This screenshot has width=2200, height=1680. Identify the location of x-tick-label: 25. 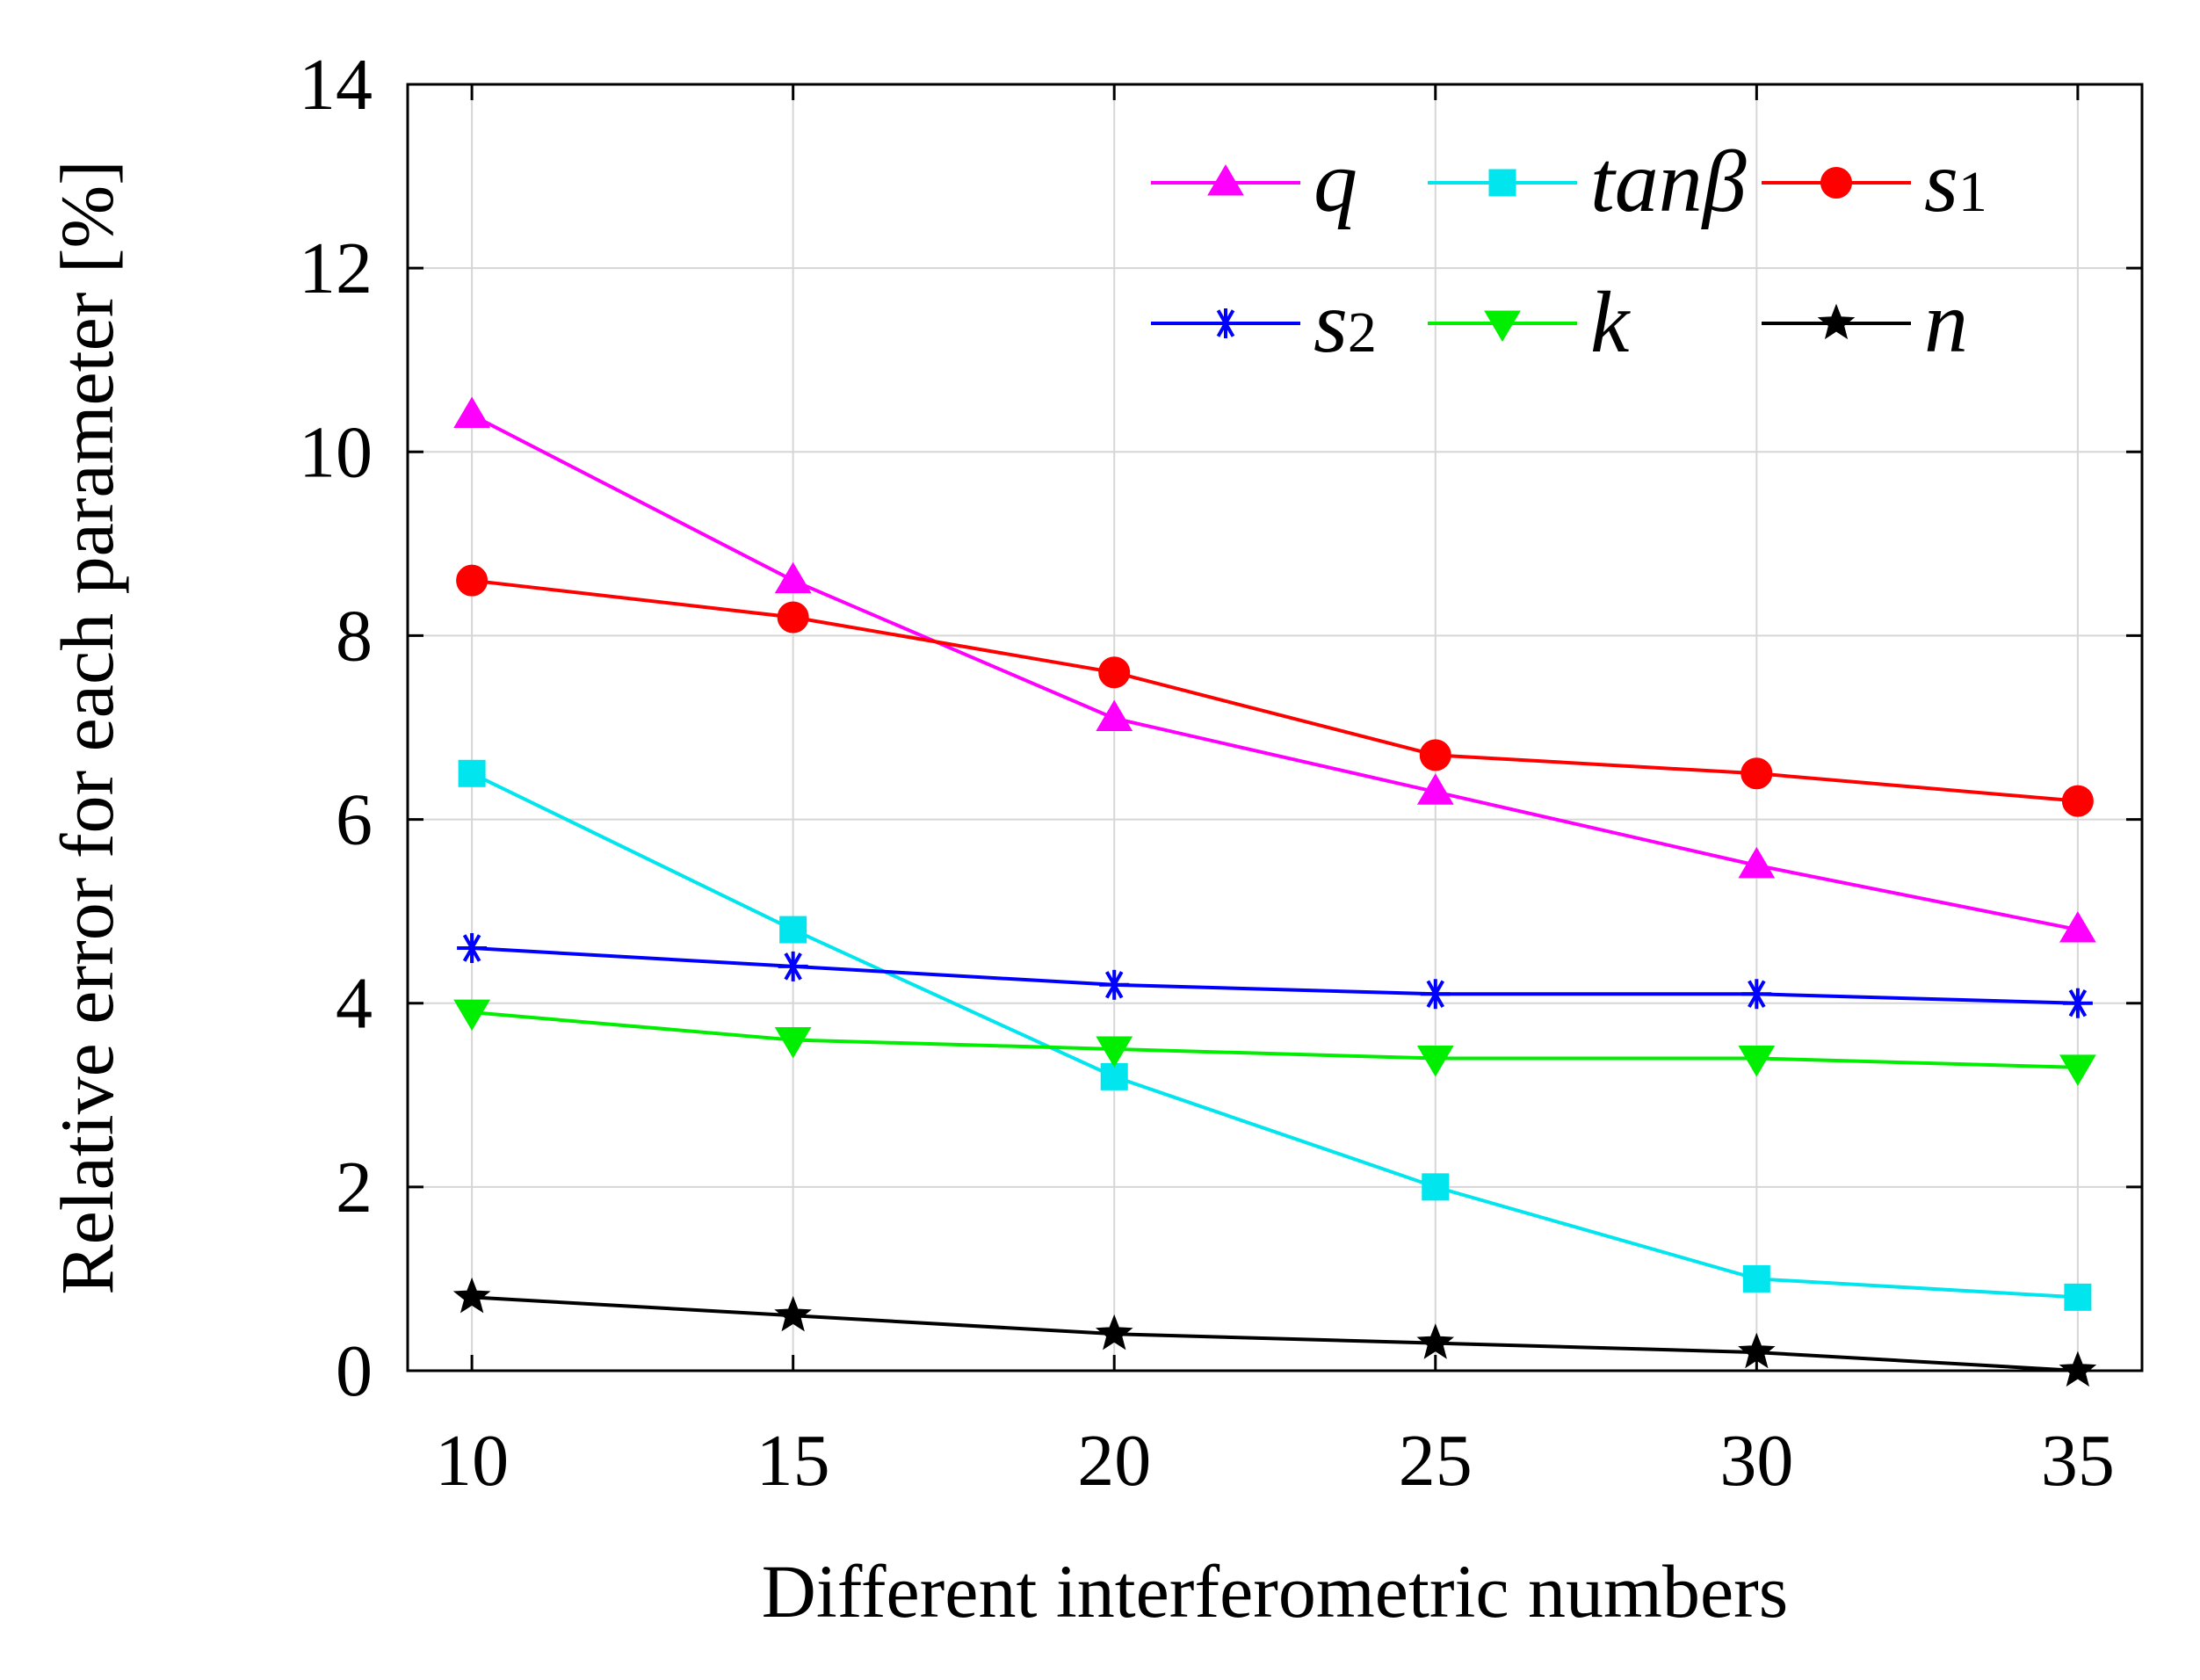
(1436, 1461).